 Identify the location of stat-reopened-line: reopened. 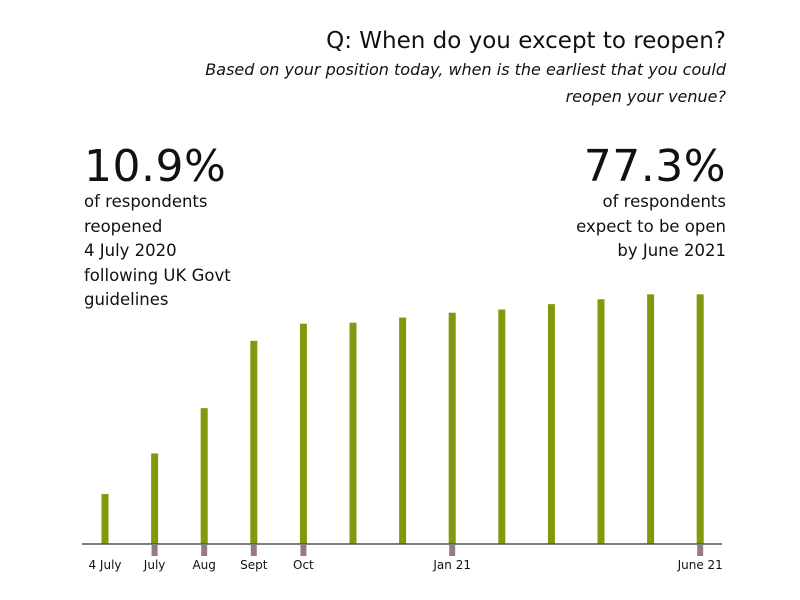
(123, 226).